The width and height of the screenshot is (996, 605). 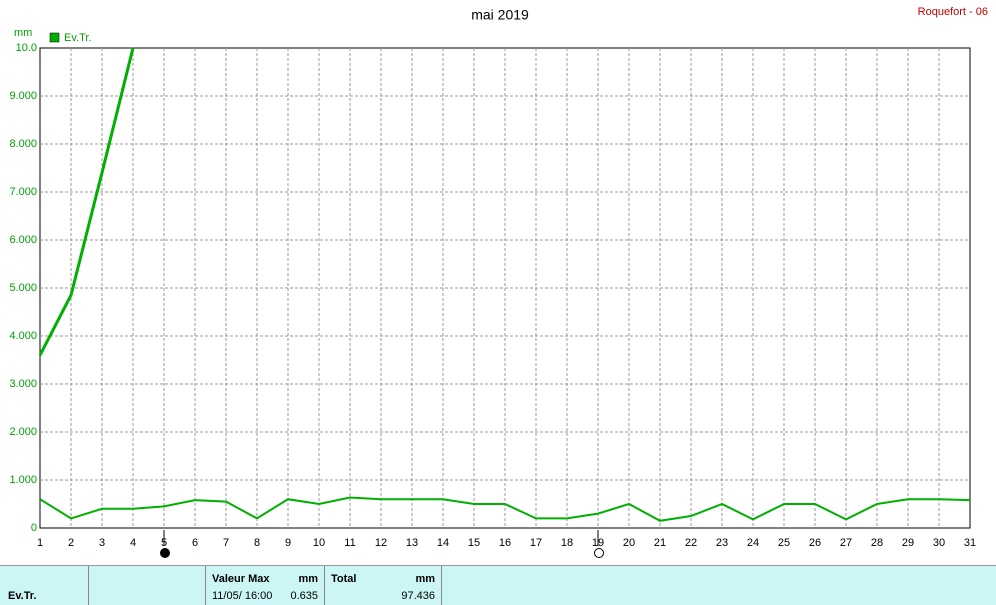 What do you see at coordinates (722, 543) in the screenshot?
I see `x-tick-label: 23` at bounding box center [722, 543].